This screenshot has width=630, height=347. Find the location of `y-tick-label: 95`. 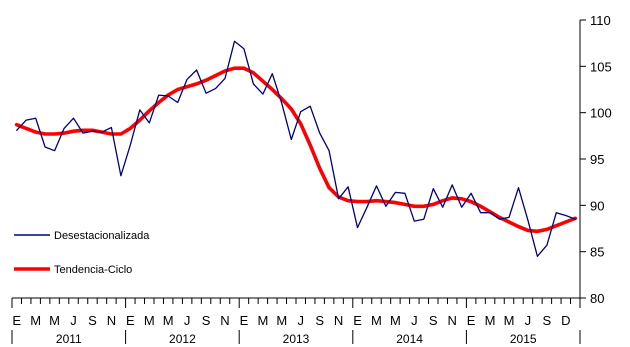

y-tick-label: 95 is located at coordinates (597, 159).